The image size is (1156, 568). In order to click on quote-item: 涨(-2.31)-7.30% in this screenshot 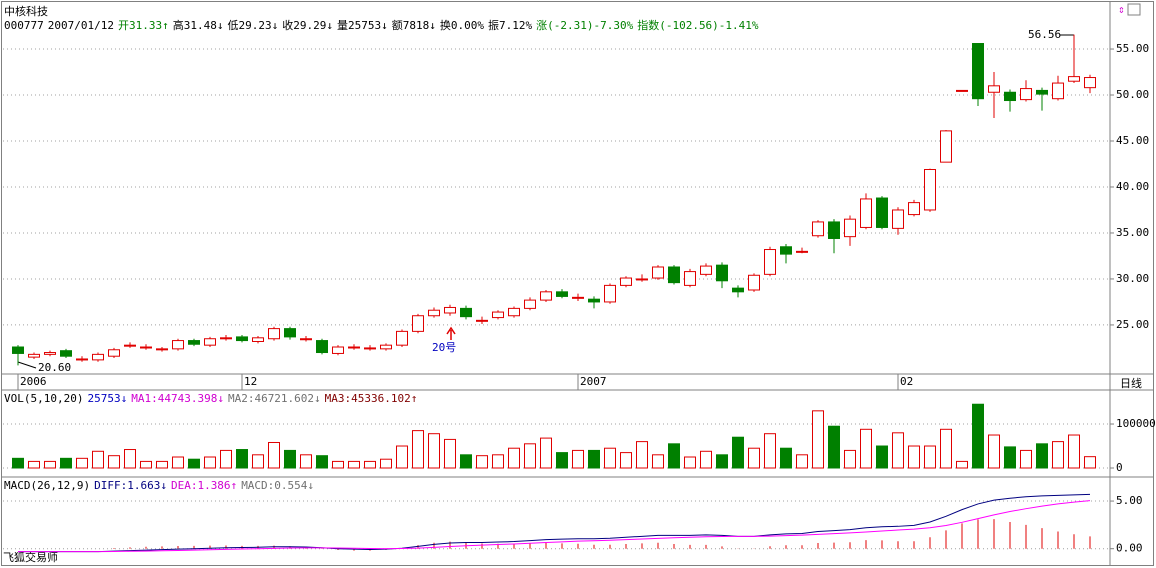, I will do `click(585, 25)`.